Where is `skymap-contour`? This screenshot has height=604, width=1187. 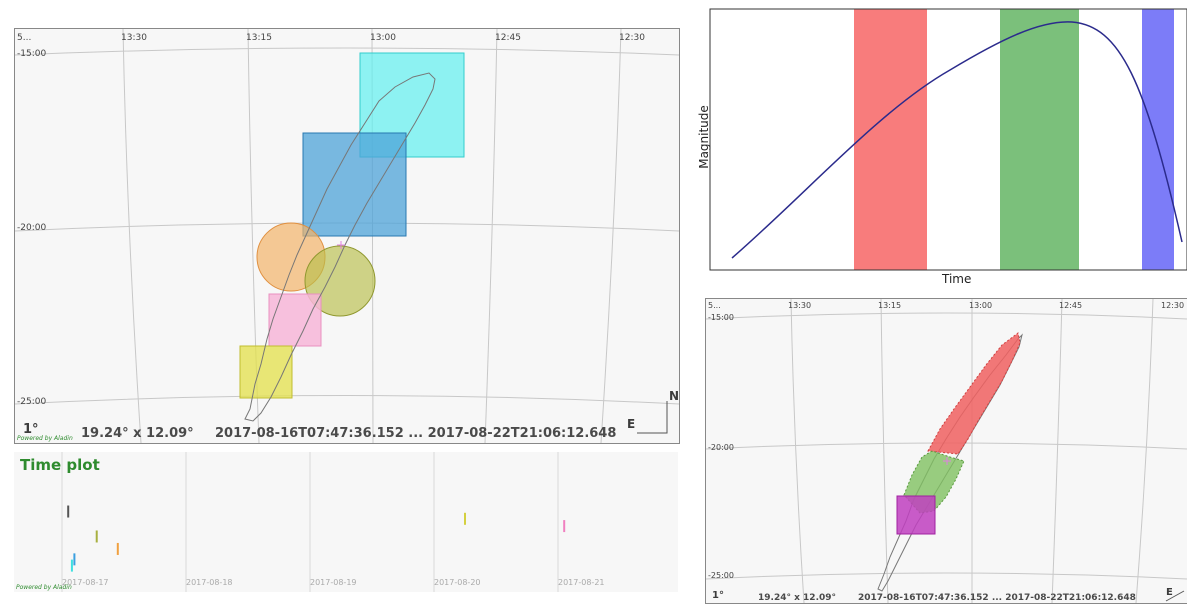
skymap-contour is located at coordinates (340, 247).